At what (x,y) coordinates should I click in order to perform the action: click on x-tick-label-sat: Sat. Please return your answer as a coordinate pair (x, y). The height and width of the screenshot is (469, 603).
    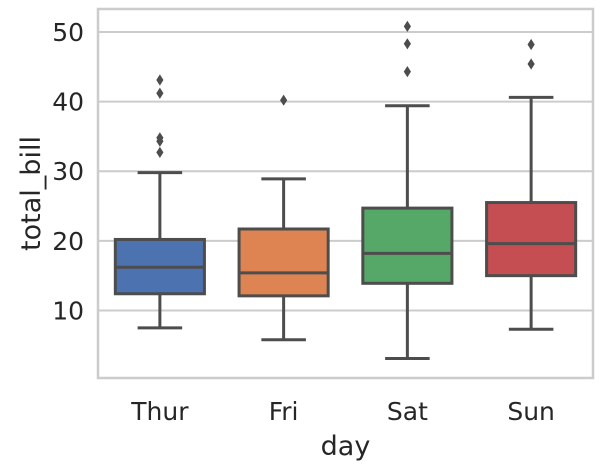
    Looking at the image, I should click on (407, 411).